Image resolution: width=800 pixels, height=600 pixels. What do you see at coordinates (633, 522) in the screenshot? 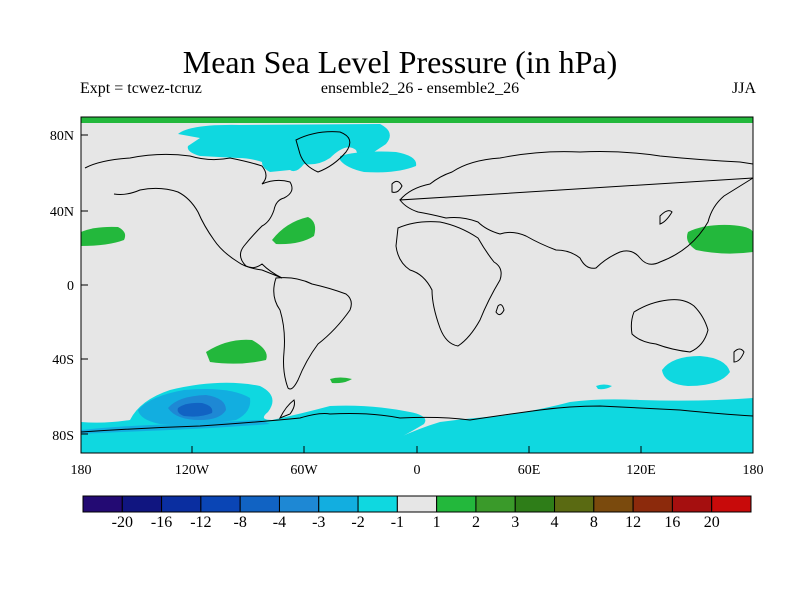
I see `colorbar-label: 12` at bounding box center [633, 522].